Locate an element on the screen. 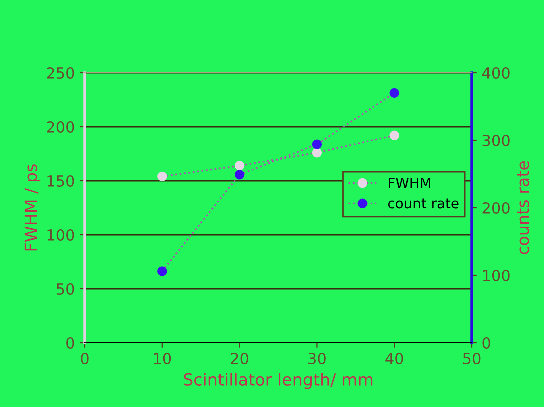 Image resolution: width=544 pixels, height=407 pixels. y-tick-label: 50 is located at coordinates (65, 289).